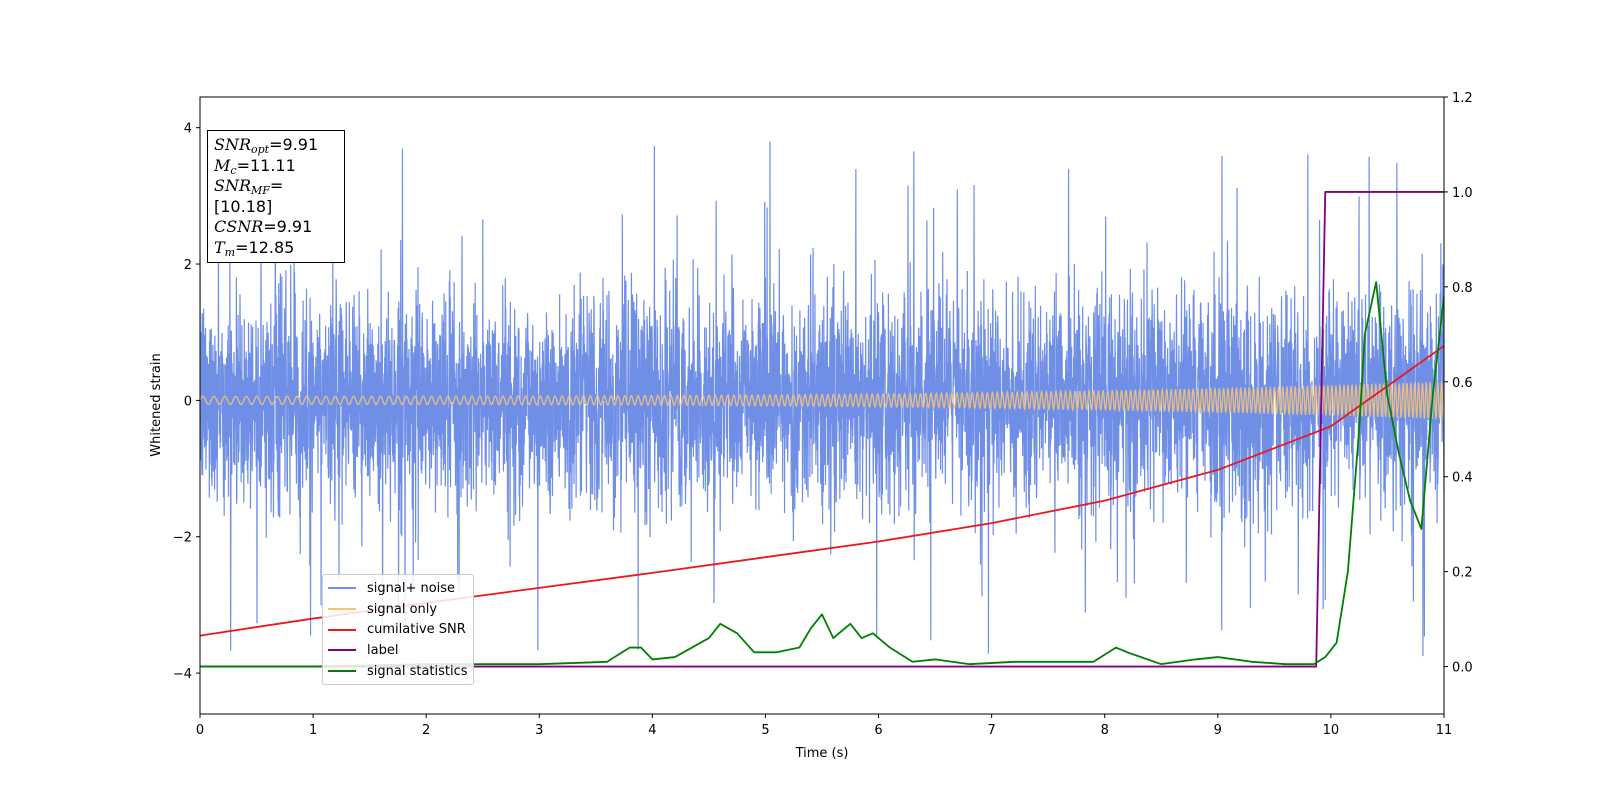 The width and height of the screenshot is (1600, 800). What do you see at coordinates (1462, 98) in the screenshot?
I see `y2-tick-label: 1.2` at bounding box center [1462, 98].